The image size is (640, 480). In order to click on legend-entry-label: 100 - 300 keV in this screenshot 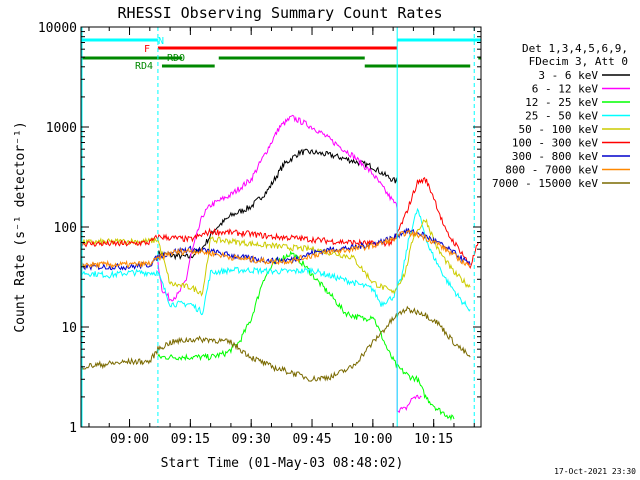, I will do `click(555, 143)`.